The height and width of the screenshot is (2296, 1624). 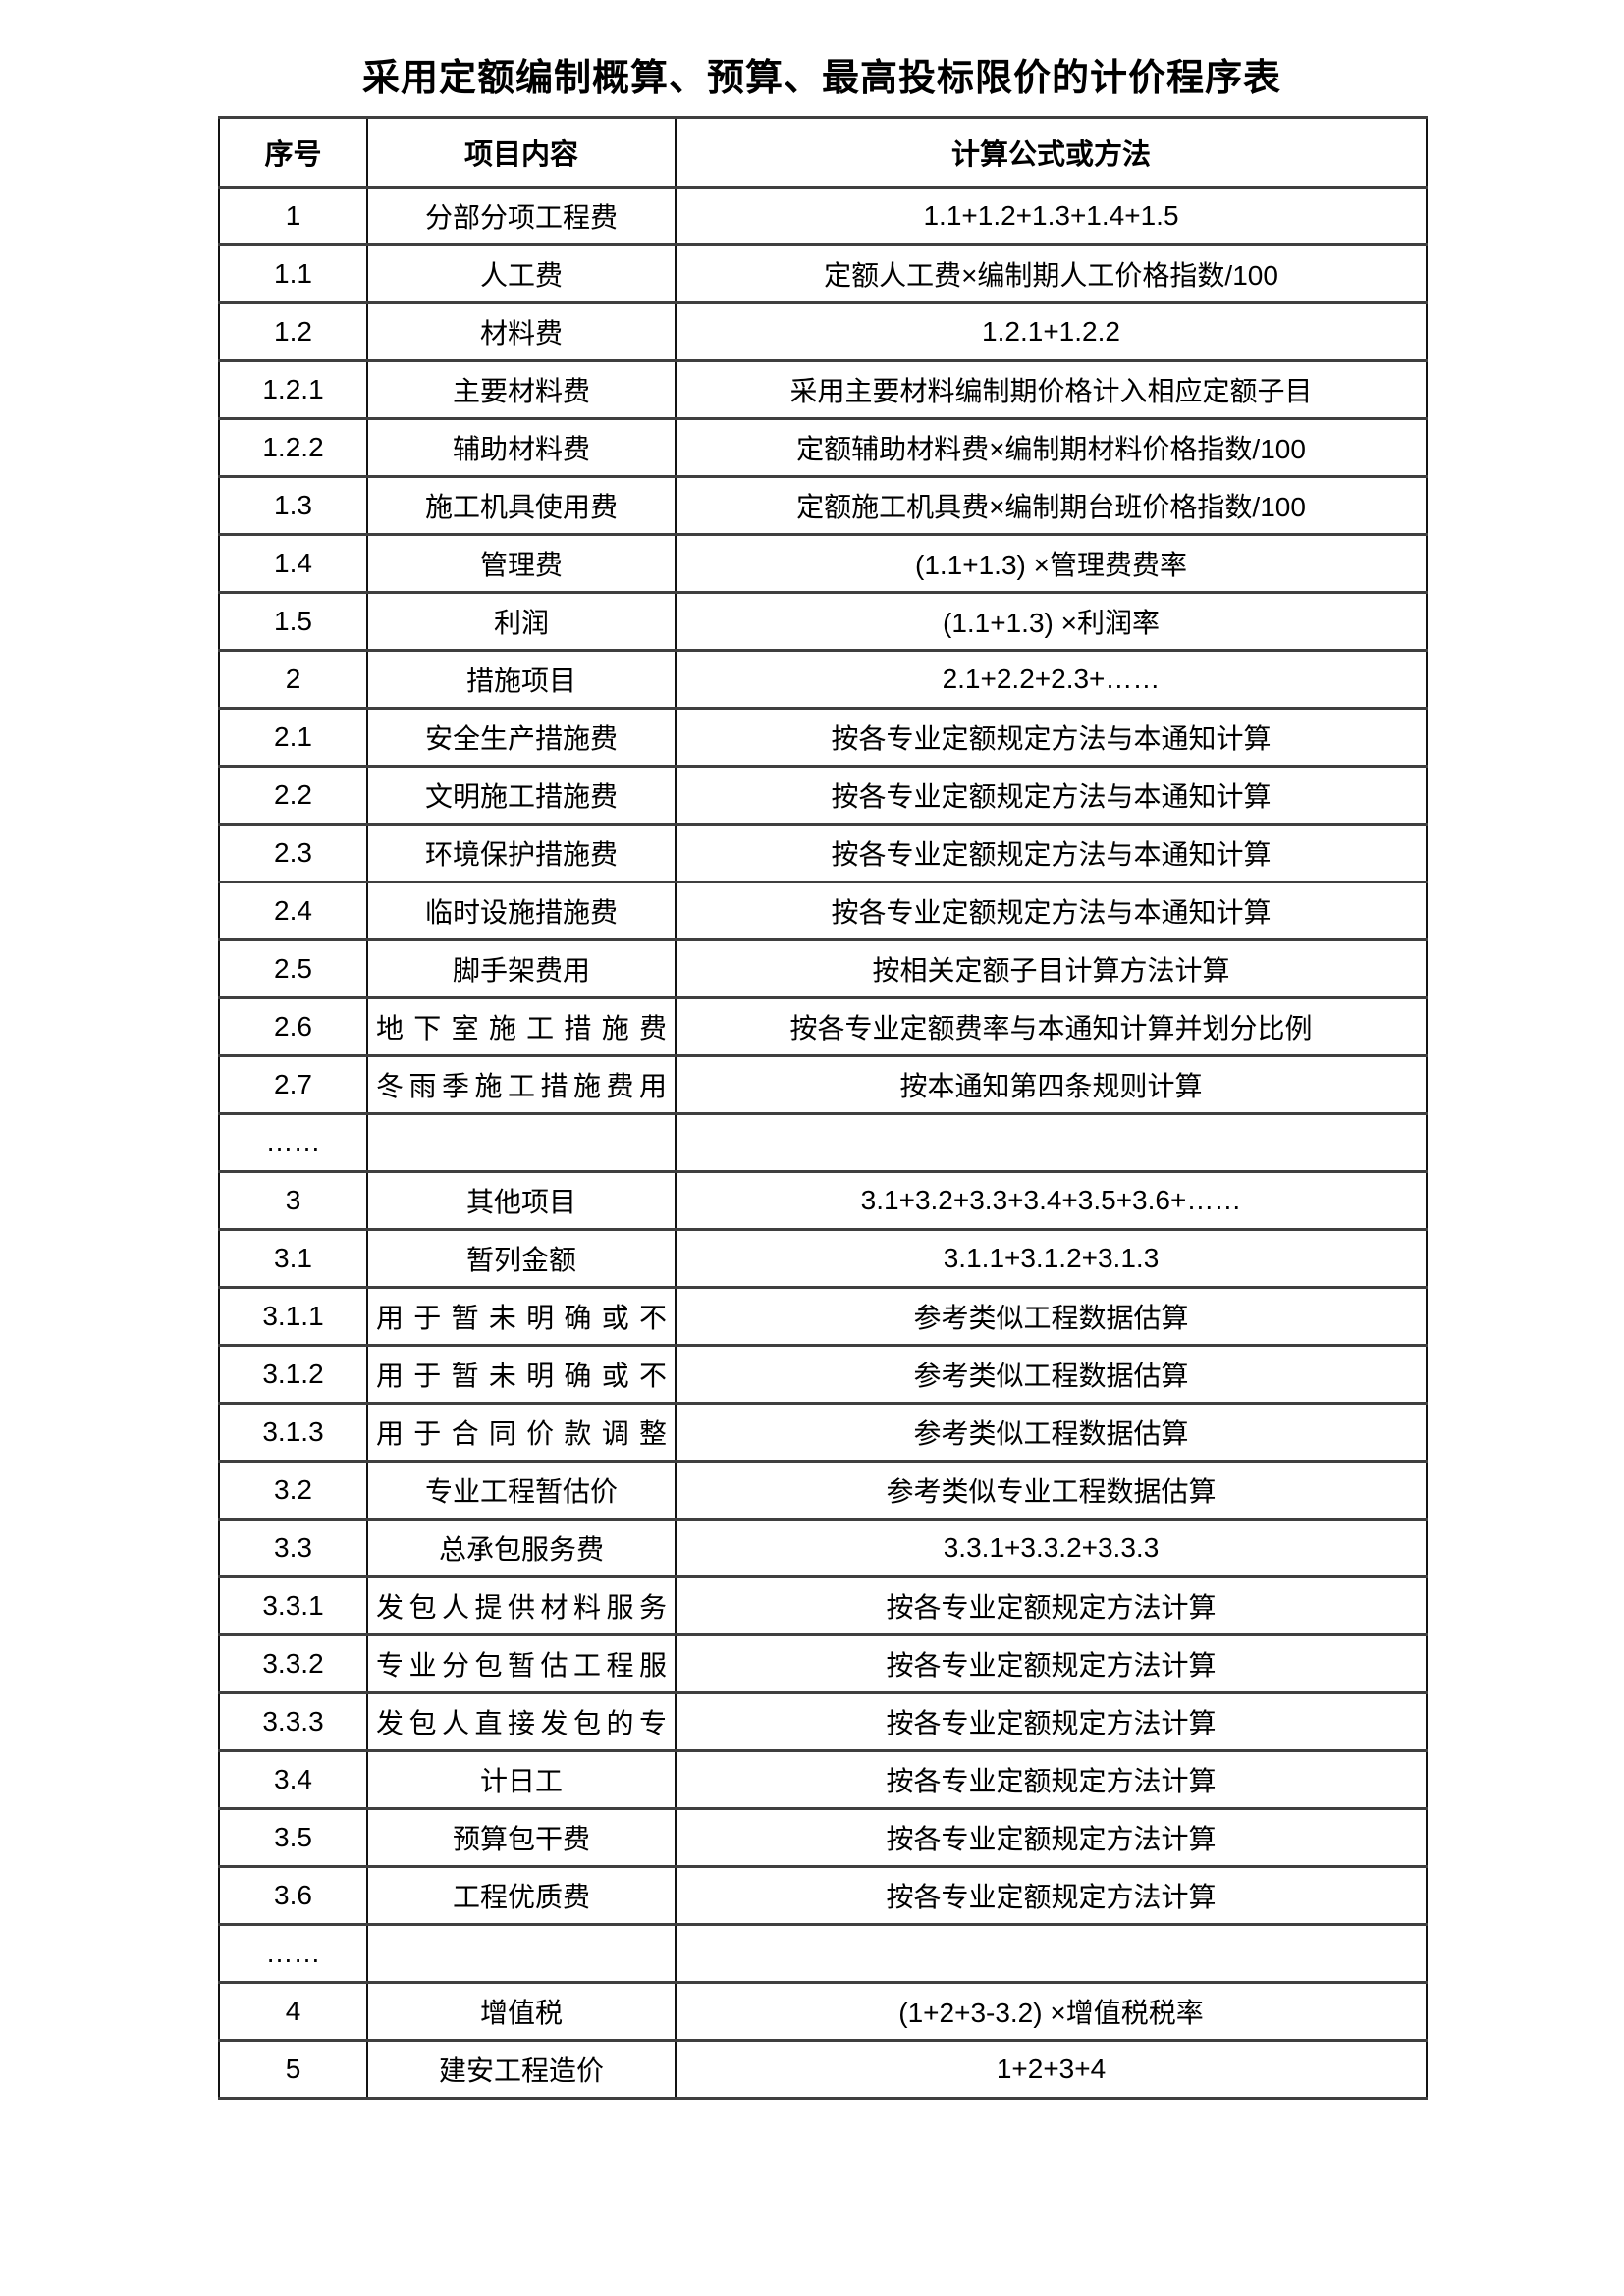 I want to click on cell-formula: (1.1+1.3) ×利润率, so click(x=1051, y=621).